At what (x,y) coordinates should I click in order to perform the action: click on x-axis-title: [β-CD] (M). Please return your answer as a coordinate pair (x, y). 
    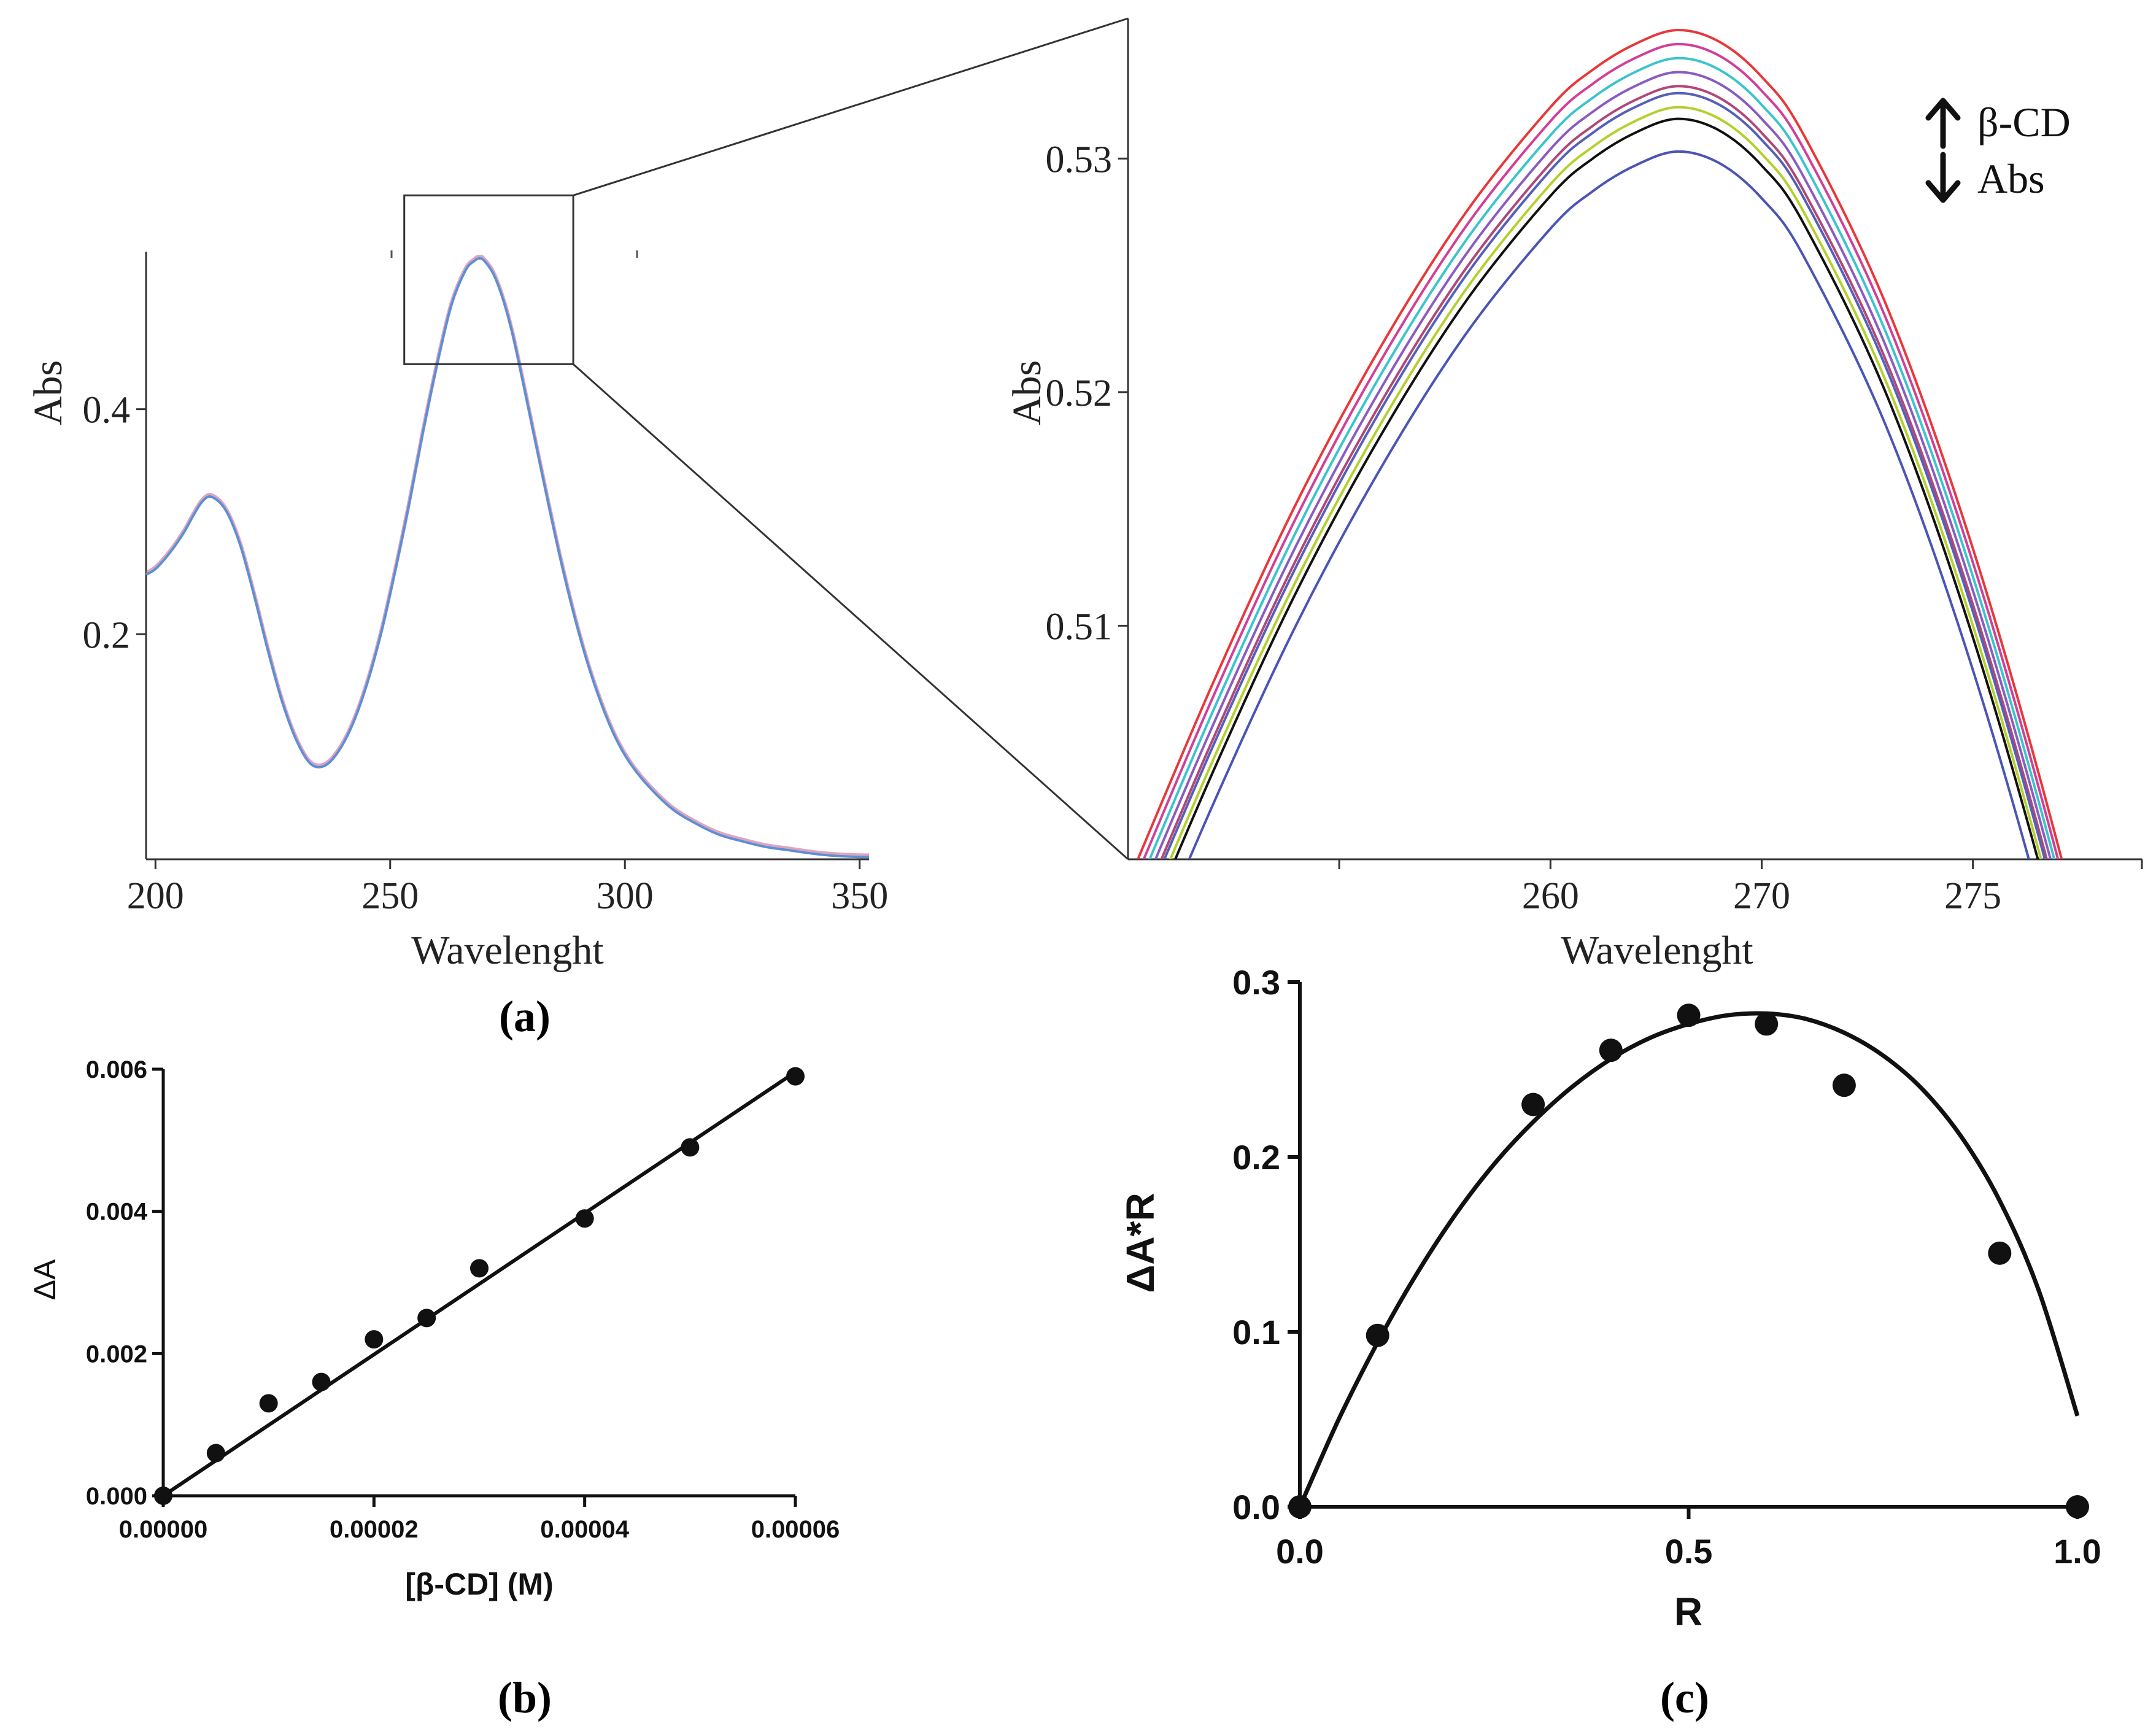
    Looking at the image, I should click on (479, 1584).